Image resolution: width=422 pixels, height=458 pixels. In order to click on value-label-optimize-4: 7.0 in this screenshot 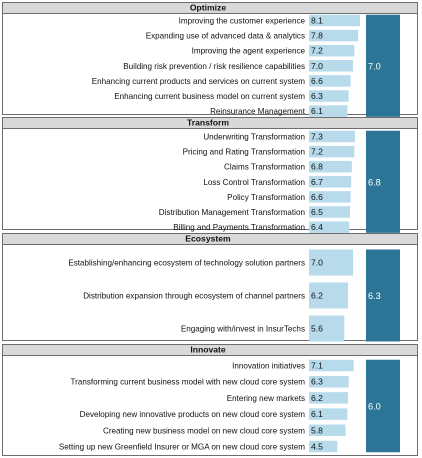, I will do `click(317, 66)`.